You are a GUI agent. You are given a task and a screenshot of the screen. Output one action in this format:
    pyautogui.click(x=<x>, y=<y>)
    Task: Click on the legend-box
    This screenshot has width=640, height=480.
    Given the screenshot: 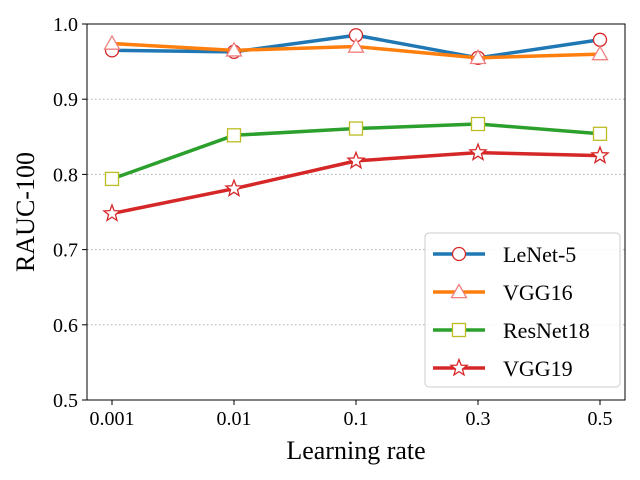 What is the action you would take?
    pyautogui.click(x=522, y=310)
    